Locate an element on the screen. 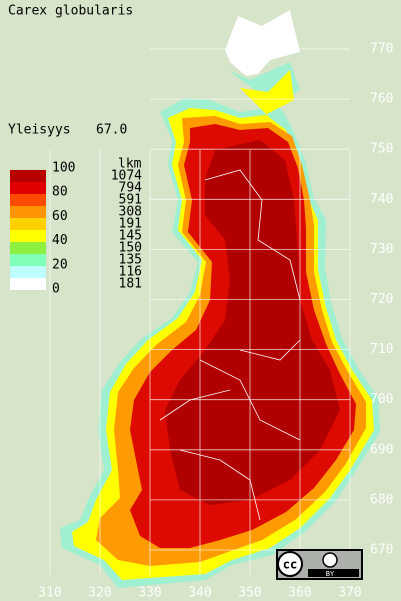  y-tick-label: 690 is located at coordinates (381, 449).